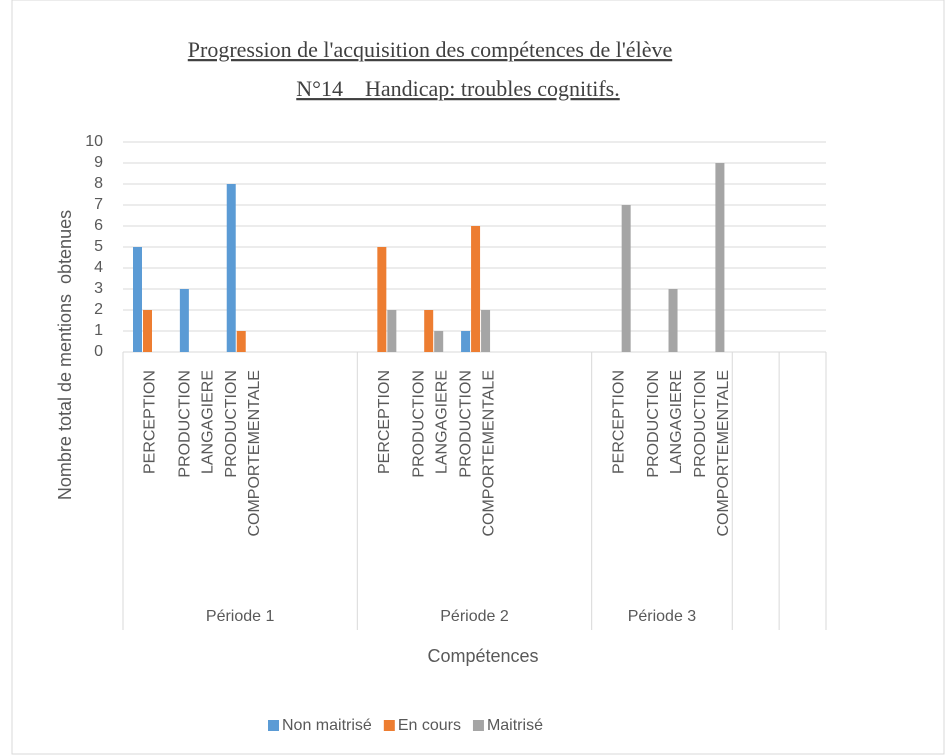 This screenshot has height=755, width=945. What do you see at coordinates (482, 656) in the screenshot?
I see `x-axis-title: Compétences` at bounding box center [482, 656].